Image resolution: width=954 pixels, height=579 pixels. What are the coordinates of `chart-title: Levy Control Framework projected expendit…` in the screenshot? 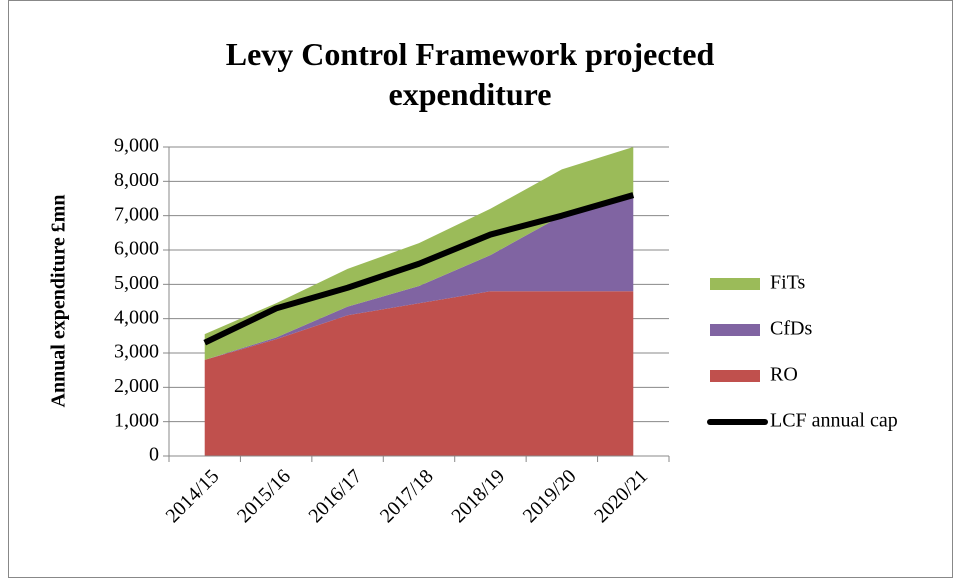 It's located at (470, 74).